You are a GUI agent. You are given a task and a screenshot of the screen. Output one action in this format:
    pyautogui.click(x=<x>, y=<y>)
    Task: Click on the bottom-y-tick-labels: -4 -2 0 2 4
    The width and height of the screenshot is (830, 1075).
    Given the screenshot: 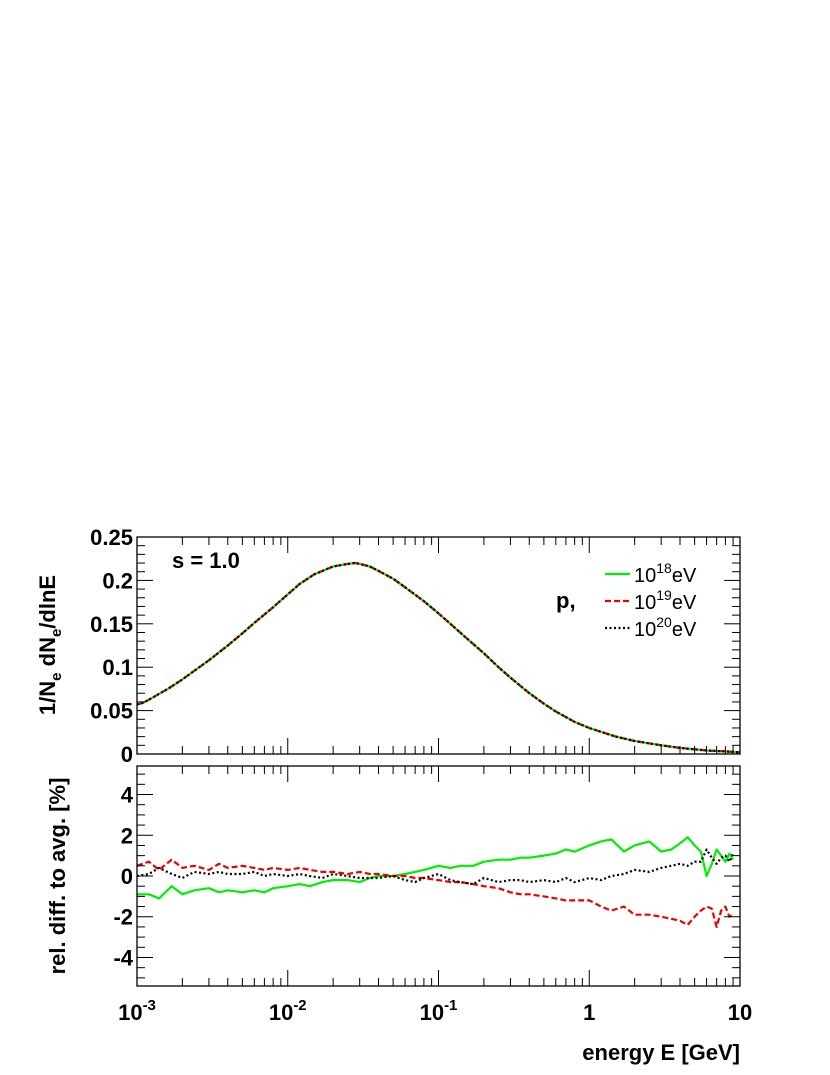 What is the action you would take?
    pyautogui.click(x=123, y=877)
    